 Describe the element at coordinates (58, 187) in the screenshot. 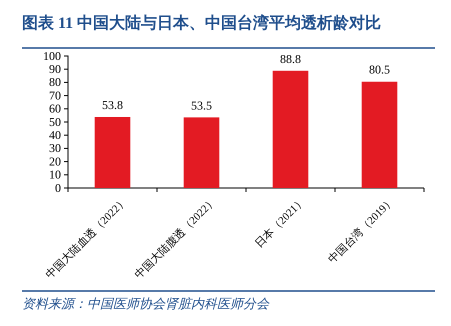

I see `y-tick-label: 0` at that location.